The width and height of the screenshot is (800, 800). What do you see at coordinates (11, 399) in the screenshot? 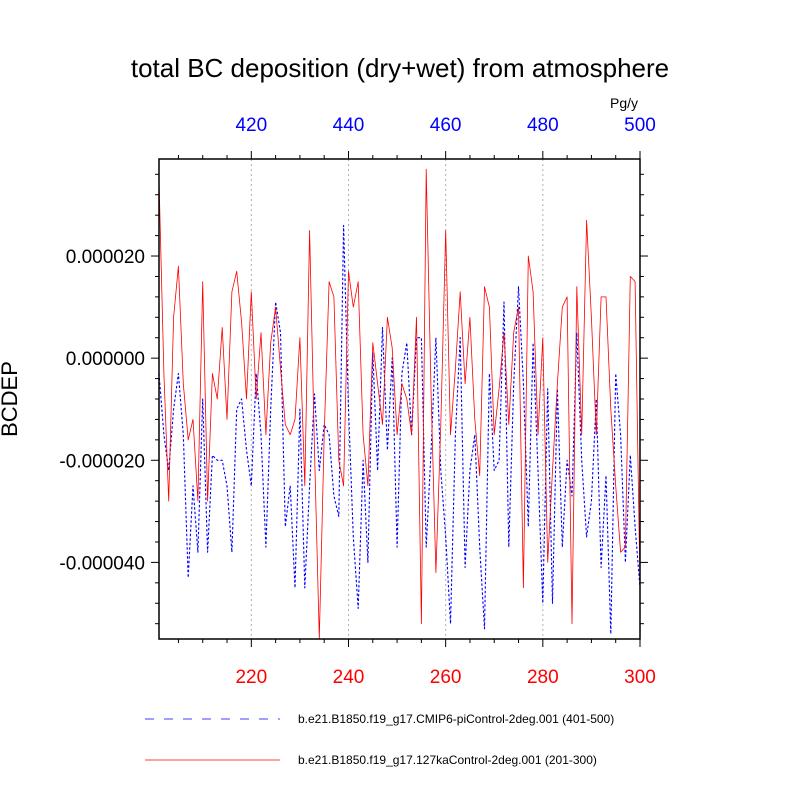
I see `y-axis-label: BCDEP` at bounding box center [11, 399].